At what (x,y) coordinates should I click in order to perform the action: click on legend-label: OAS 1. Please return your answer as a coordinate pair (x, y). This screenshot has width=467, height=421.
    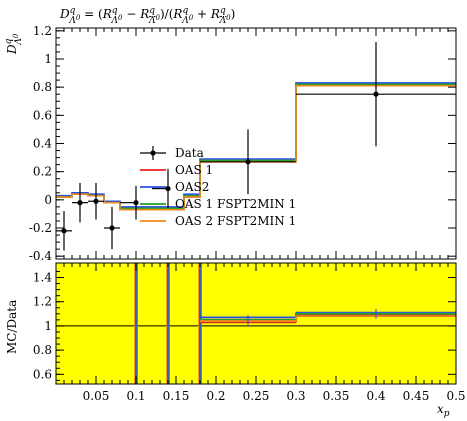
    Looking at the image, I should click on (194, 170).